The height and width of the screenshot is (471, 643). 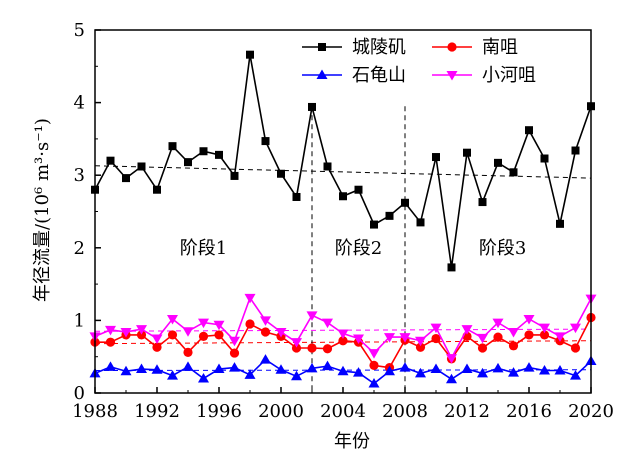 I want to click on x-tick-label: 1992, so click(x=157, y=411).